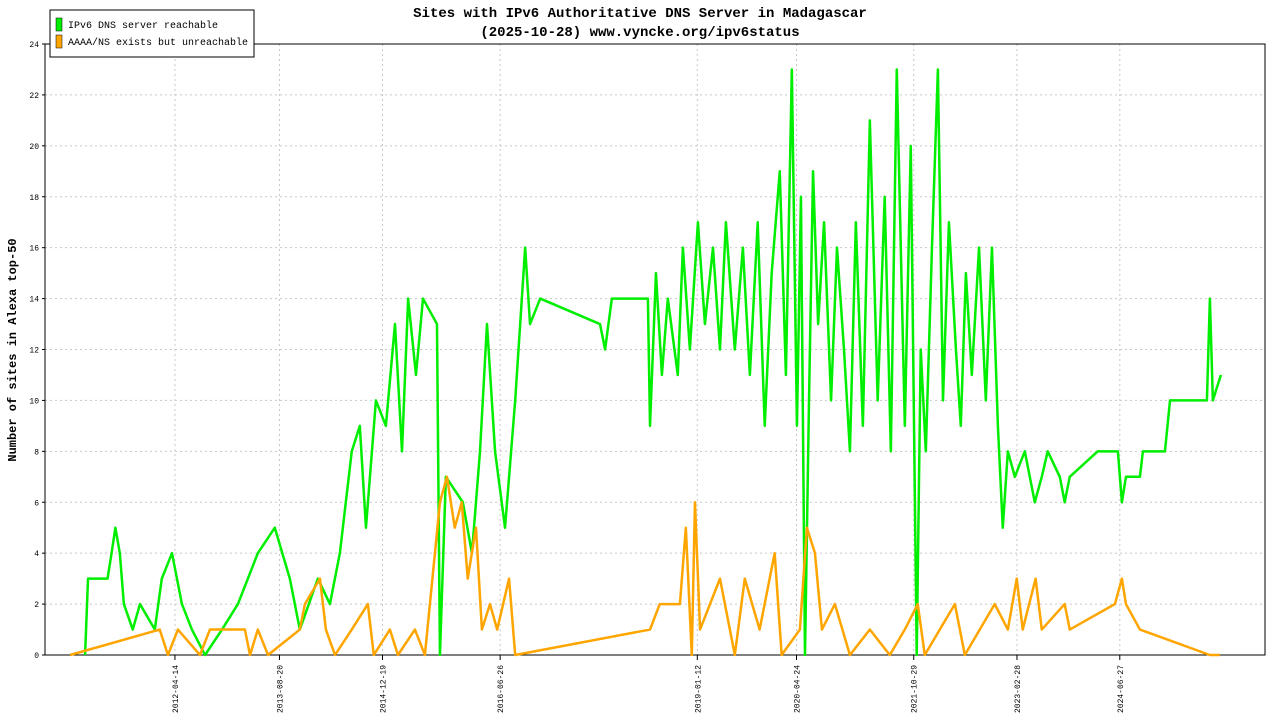  Describe the element at coordinates (34, 198) in the screenshot. I see `y-tick-label: 18` at that location.